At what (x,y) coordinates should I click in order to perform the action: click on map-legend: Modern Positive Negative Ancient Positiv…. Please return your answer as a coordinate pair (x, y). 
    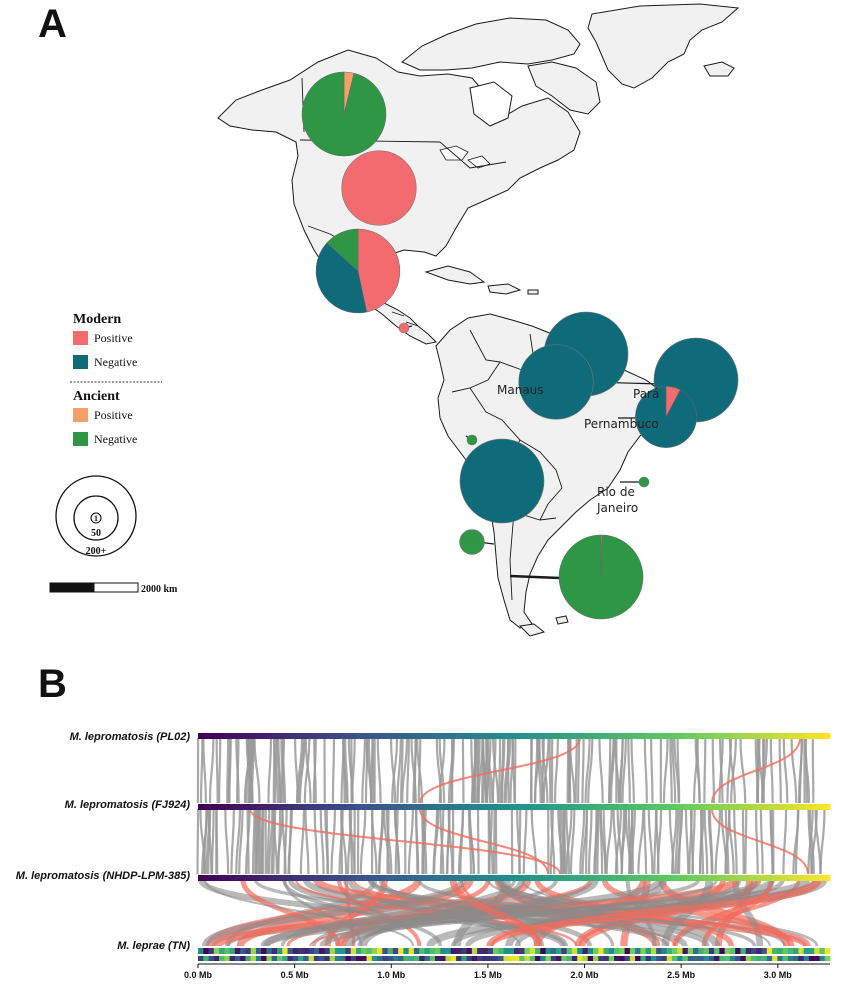
    Looking at the image, I should click on (113, 453).